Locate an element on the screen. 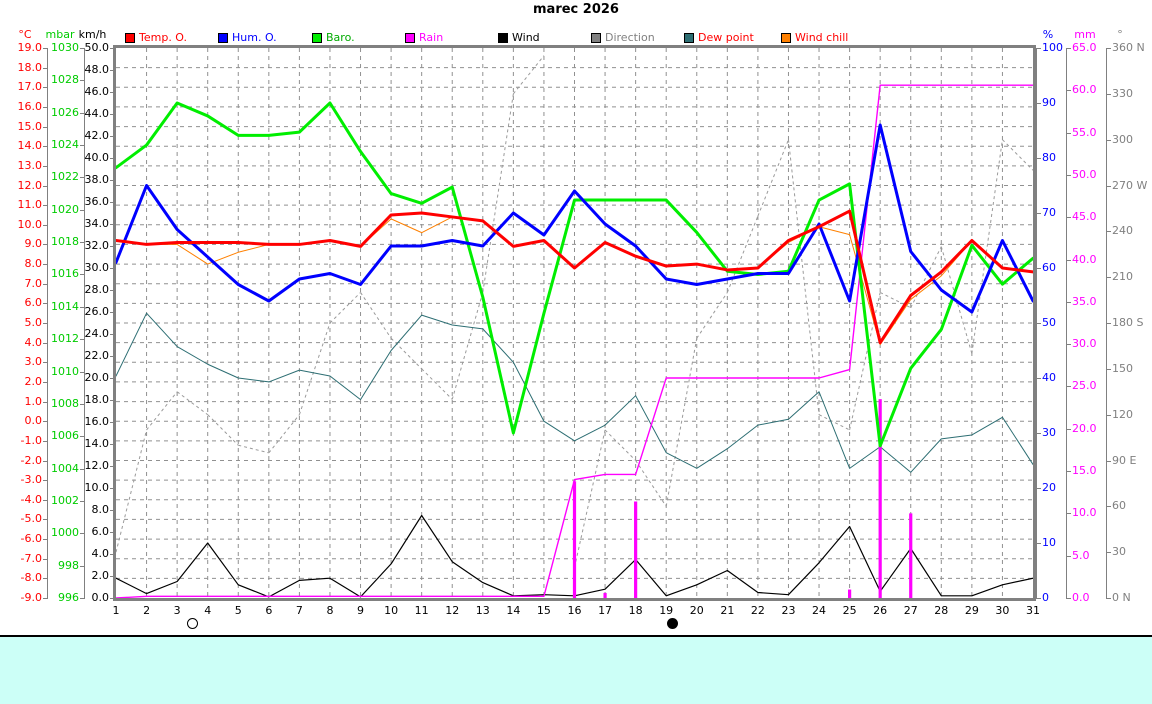 The image size is (1152, 704). axis-tick-wind: 10.0 is located at coordinates (97, 487).